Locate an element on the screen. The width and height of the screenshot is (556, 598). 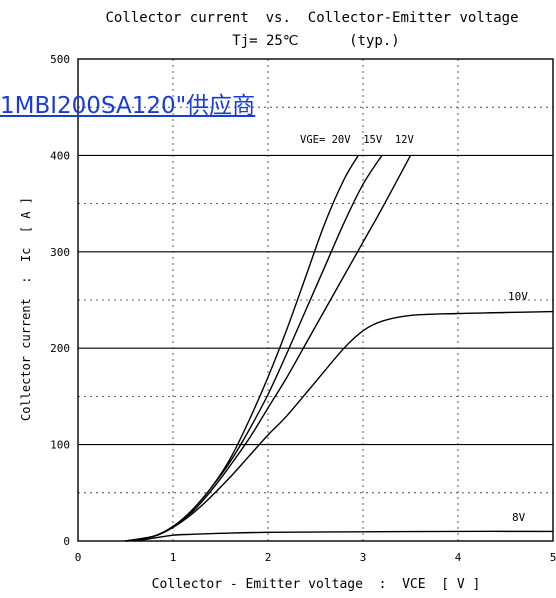
x-tick-label: 3 is located at coordinates (363, 557).